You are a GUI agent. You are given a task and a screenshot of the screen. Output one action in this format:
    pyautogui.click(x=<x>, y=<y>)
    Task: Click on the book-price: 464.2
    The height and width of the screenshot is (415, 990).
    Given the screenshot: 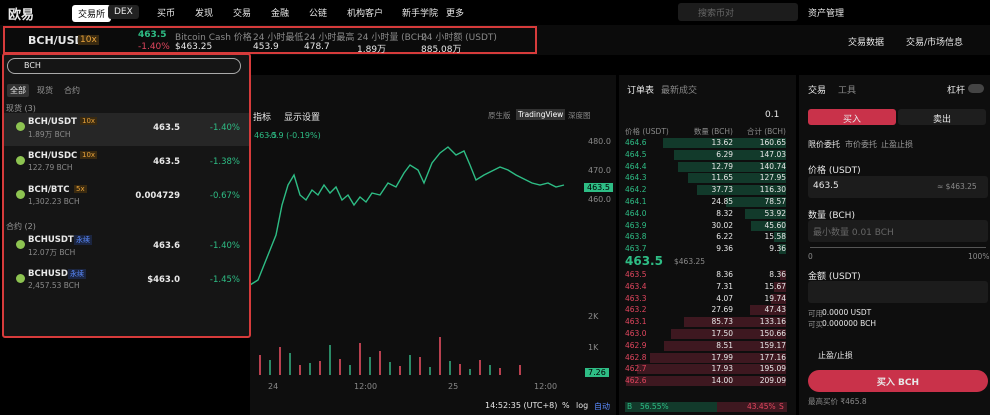 What is the action you would take?
    pyautogui.click(x=636, y=190)
    